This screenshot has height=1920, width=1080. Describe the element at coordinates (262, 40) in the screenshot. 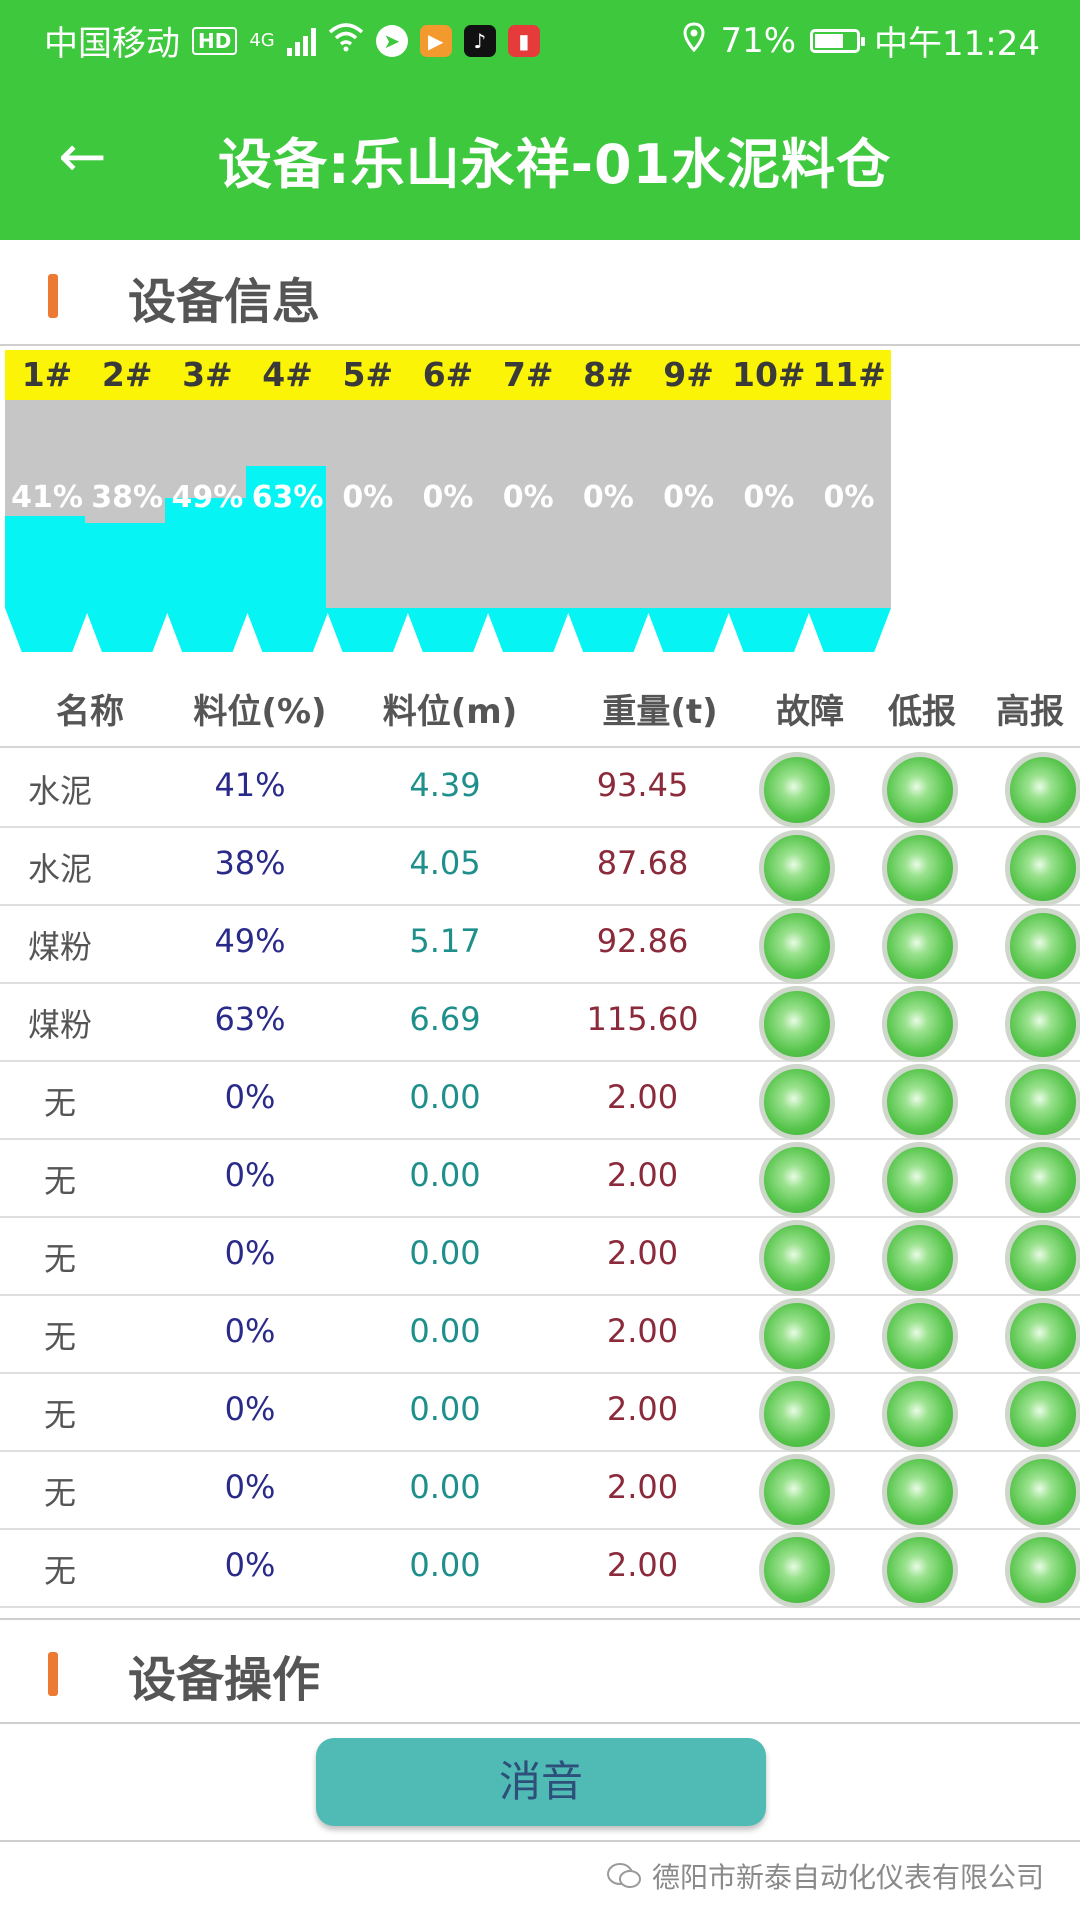

I see `network-type: 4G` at that location.